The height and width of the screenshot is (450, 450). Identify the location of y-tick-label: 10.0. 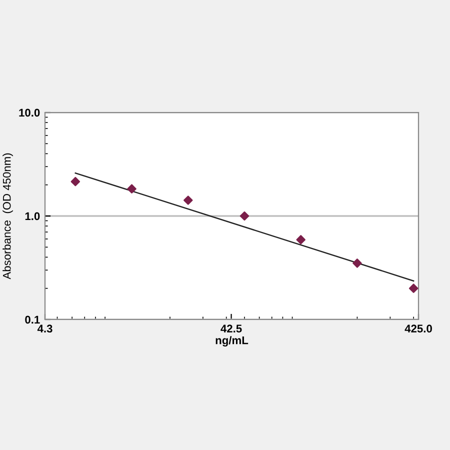
(29, 112).